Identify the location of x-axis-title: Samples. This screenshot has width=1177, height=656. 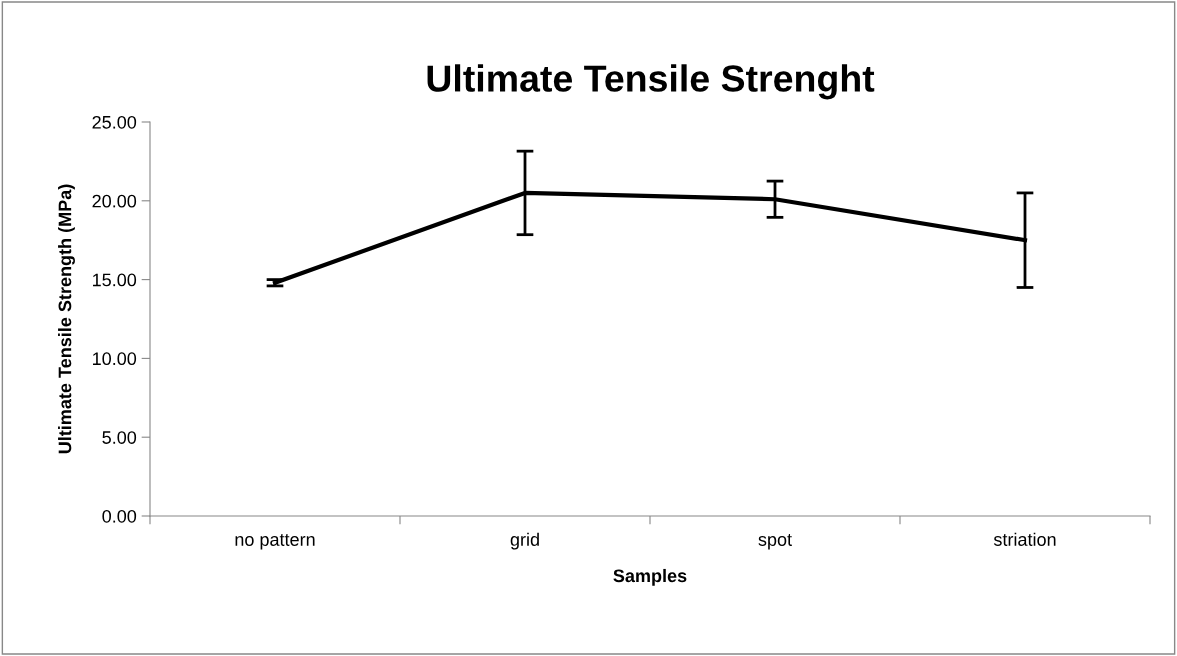
(650, 577).